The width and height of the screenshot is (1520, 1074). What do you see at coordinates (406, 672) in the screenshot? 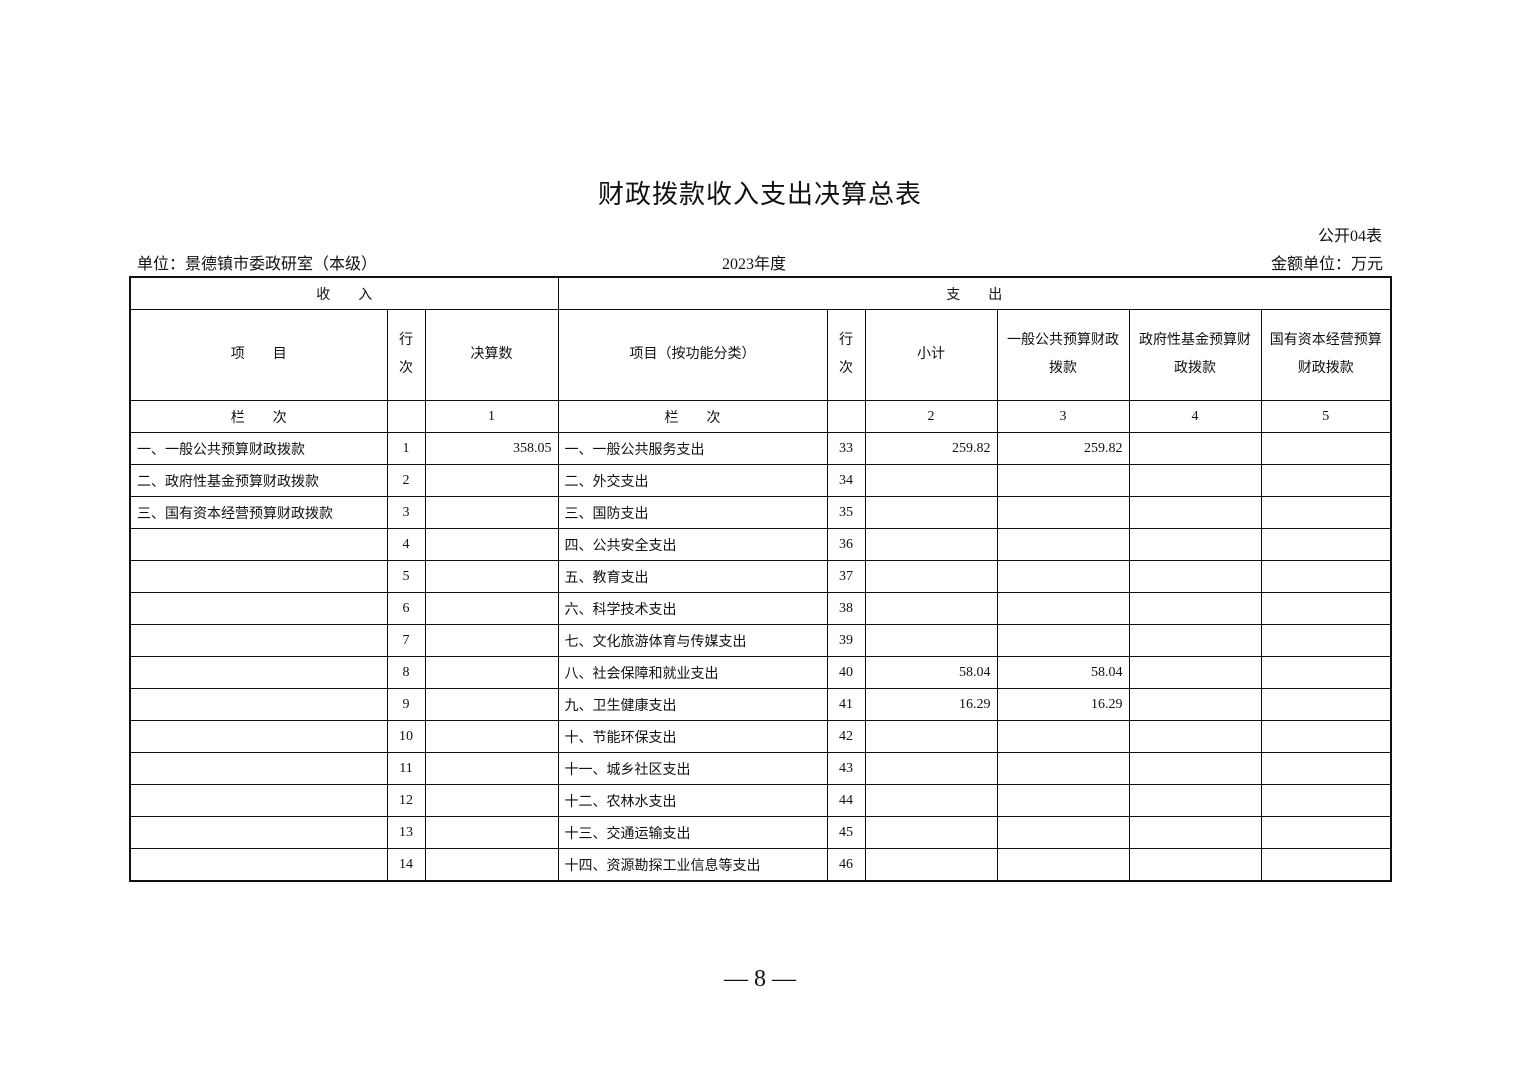
I see `cell-income-no: 8` at bounding box center [406, 672].